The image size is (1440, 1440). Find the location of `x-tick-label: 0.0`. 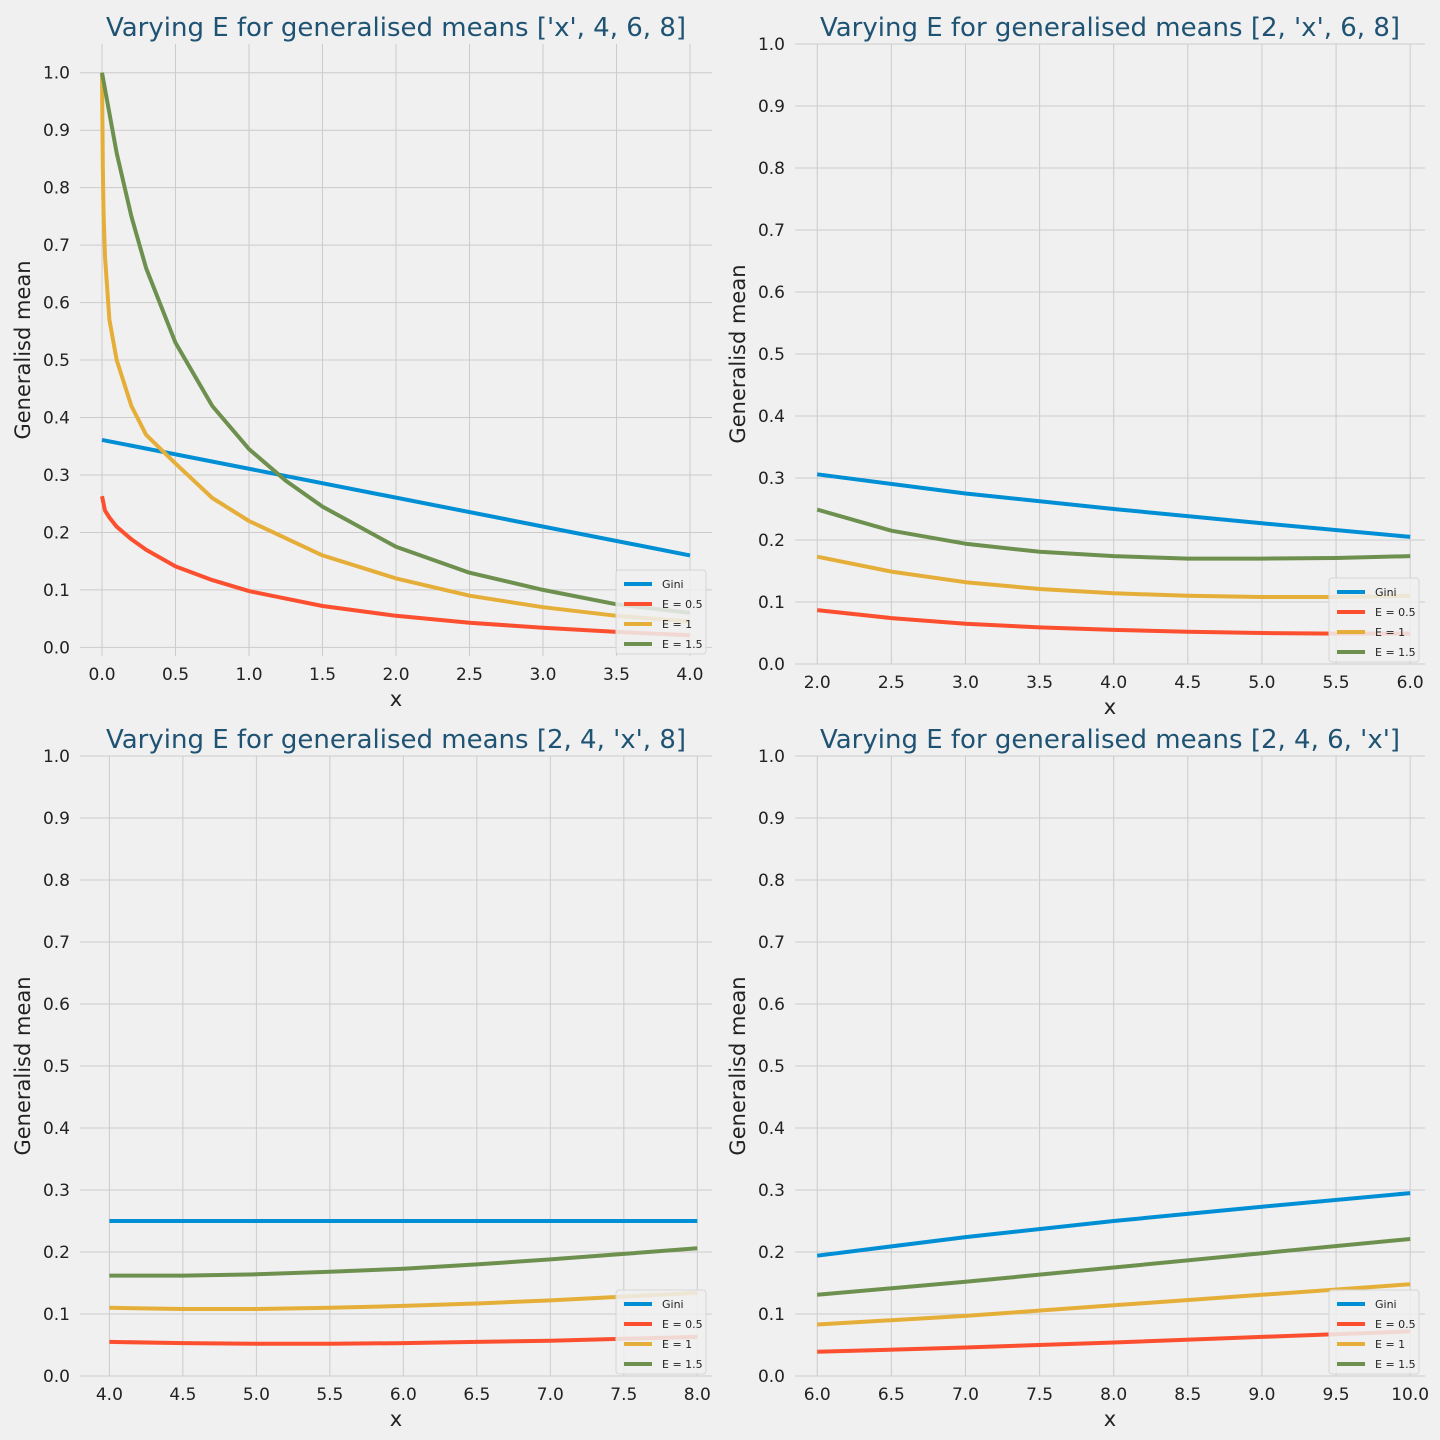

x-tick-label: 0.0 is located at coordinates (102, 675).